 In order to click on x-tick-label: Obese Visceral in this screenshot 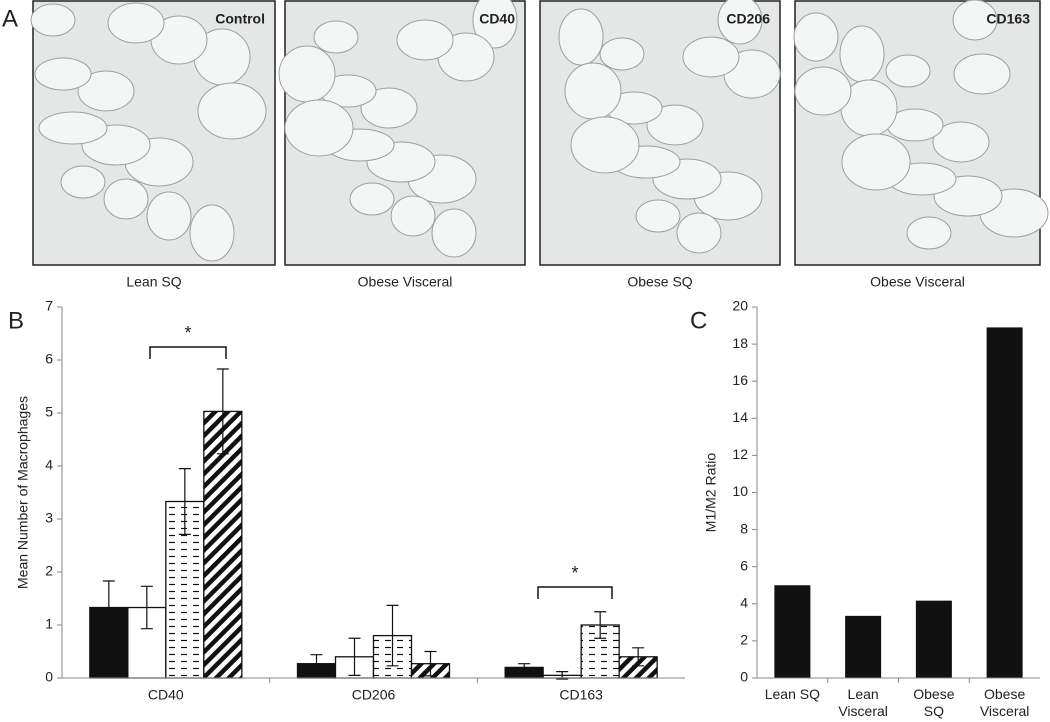, I will do `click(1004, 702)`.